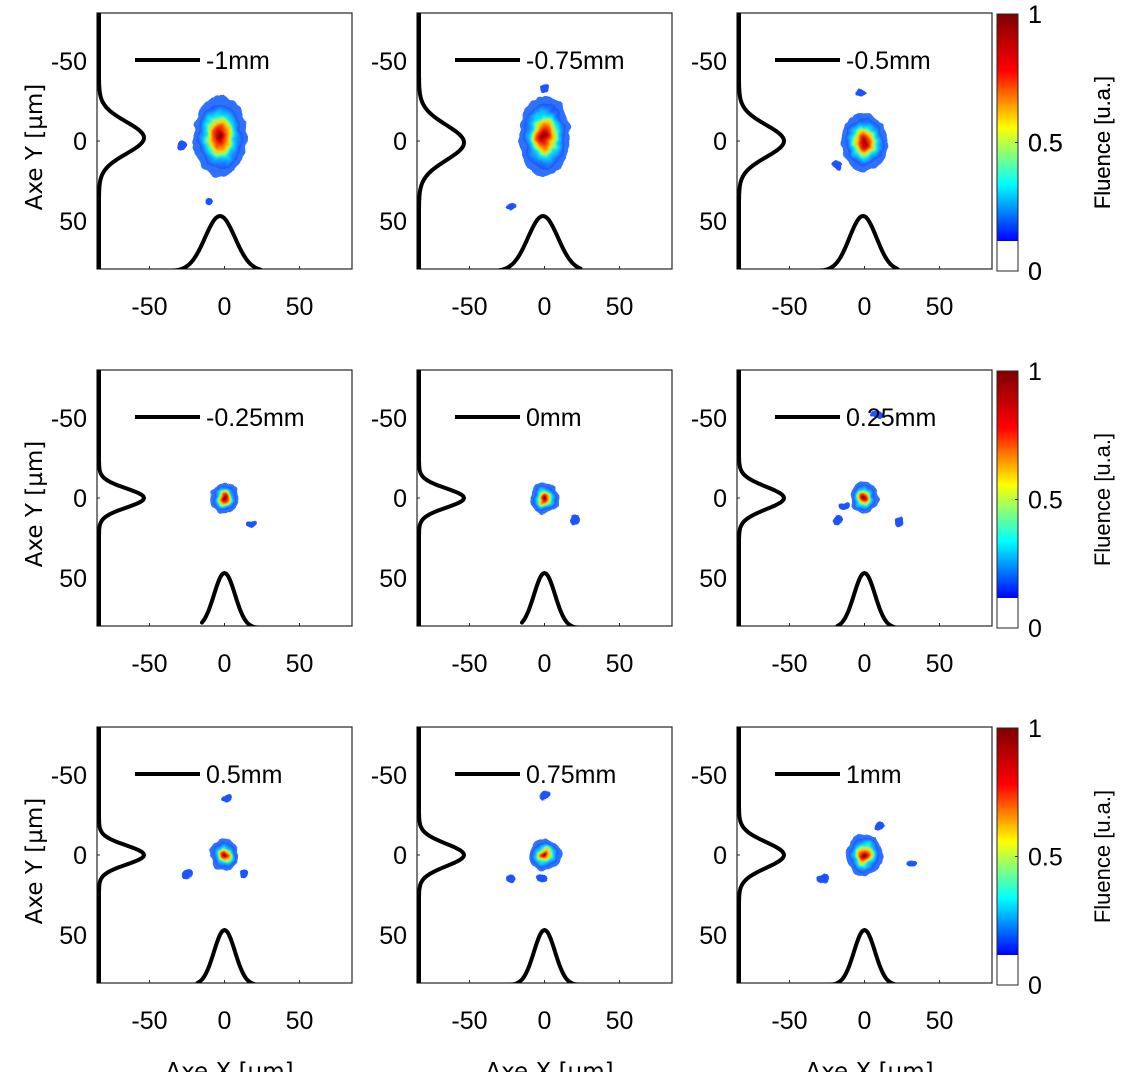  What do you see at coordinates (888, 61) in the screenshot?
I see `legend-label: -0.5mm` at bounding box center [888, 61].